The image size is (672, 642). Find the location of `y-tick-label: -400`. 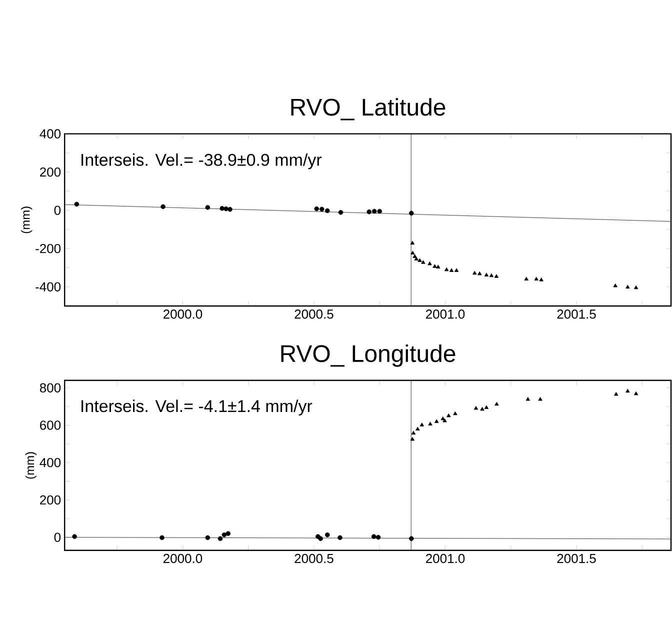

y-tick-label: -400 is located at coordinates (48, 287).